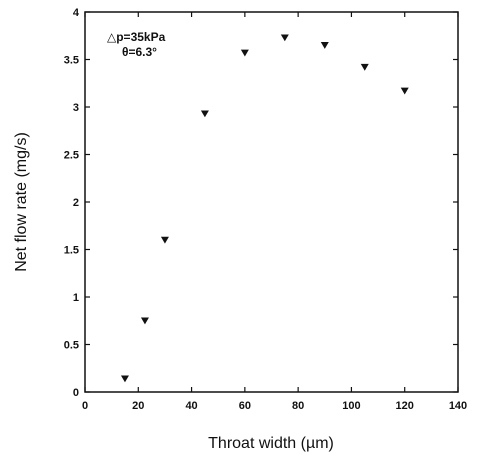 This screenshot has height=459, width=481. I want to click on x-tick-label: 20, so click(138, 406).